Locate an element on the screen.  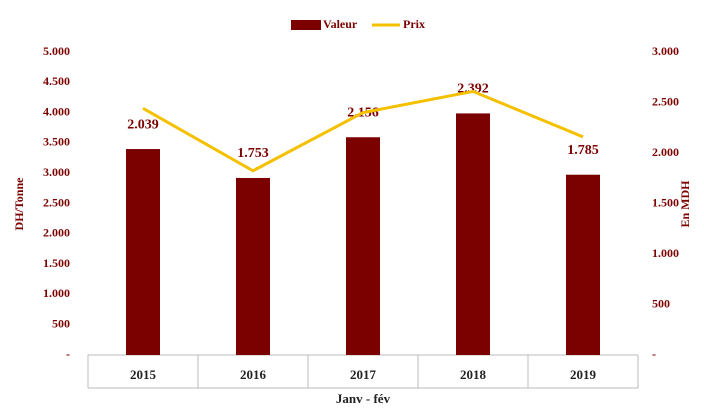
y-tick-label: 500 is located at coordinates (61, 323).